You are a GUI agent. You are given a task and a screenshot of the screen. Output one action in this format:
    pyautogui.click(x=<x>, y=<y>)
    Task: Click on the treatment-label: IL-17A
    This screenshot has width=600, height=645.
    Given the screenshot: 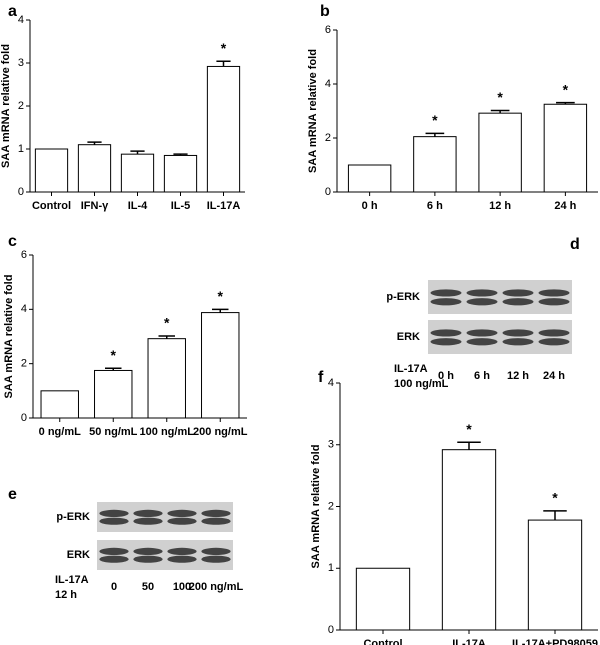 What is the action you would take?
    pyautogui.click(x=411, y=369)
    